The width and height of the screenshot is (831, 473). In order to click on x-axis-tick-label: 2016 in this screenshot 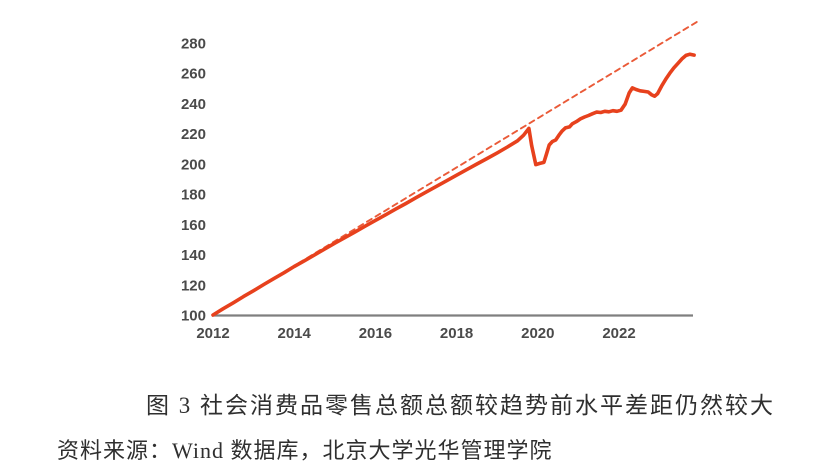, I will do `click(375, 333)`.